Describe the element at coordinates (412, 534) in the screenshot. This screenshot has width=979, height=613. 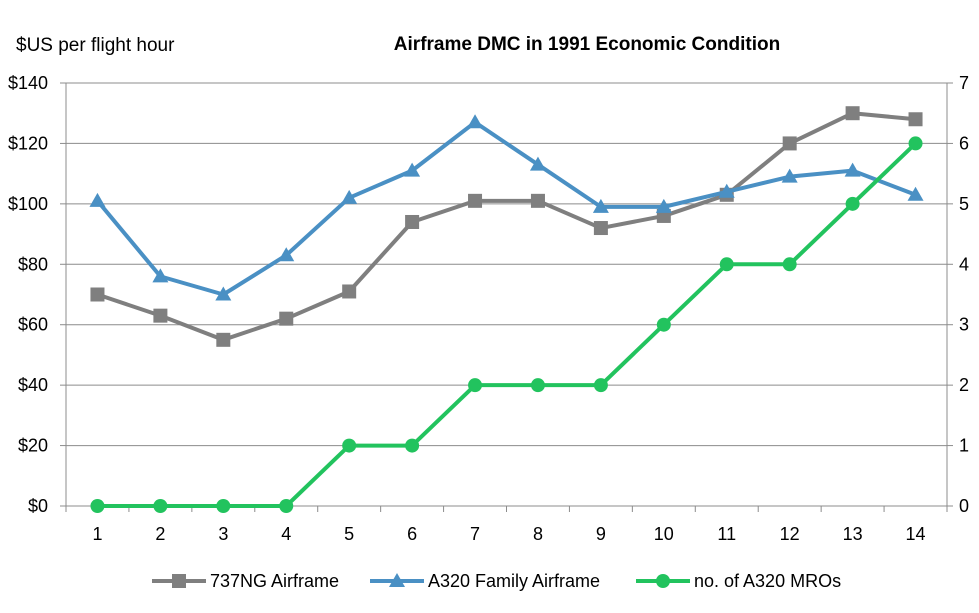
I see `x-tick-label: 6` at that location.